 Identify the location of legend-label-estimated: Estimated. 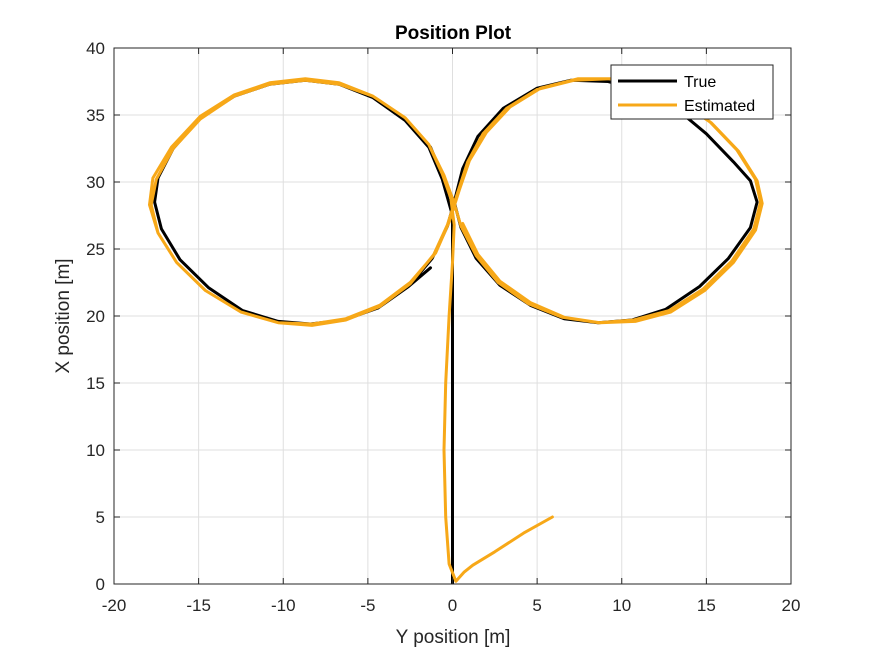
(719, 106).